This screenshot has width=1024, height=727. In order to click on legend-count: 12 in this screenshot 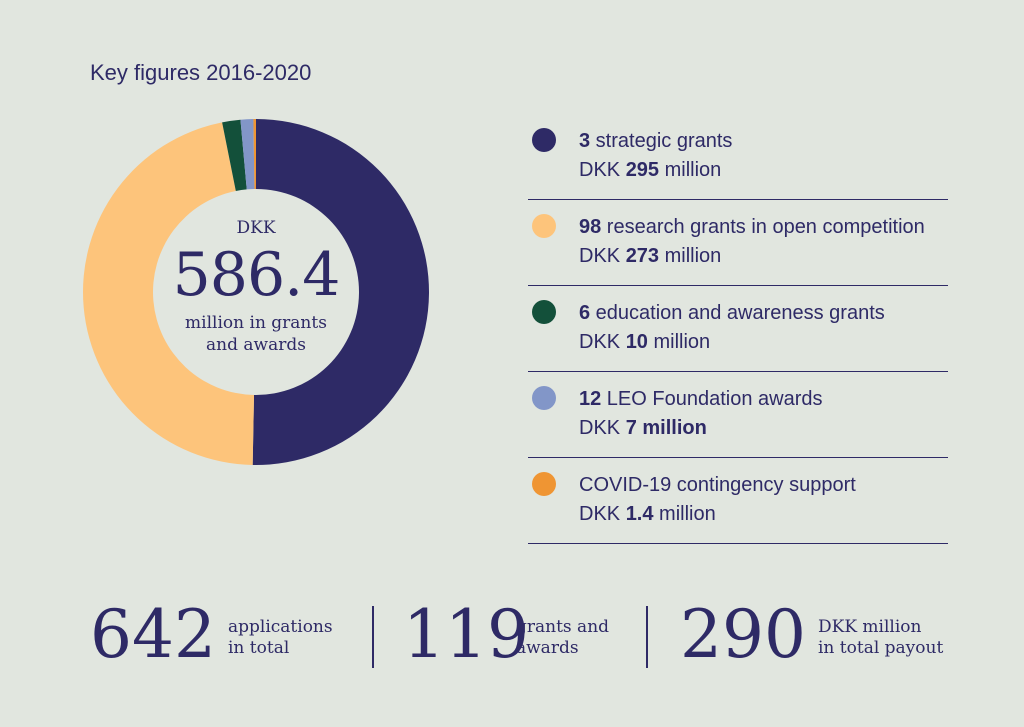, I will do `click(590, 399)`.